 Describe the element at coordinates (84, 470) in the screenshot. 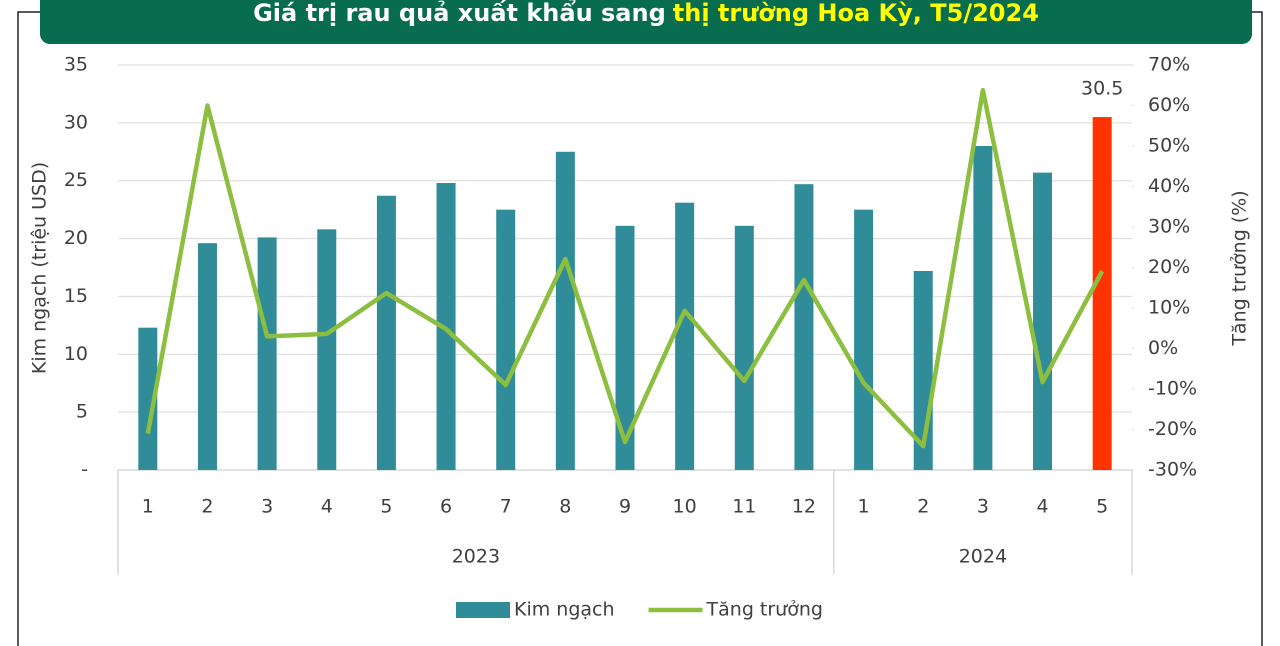

I see `y-tick-label: -` at that location.